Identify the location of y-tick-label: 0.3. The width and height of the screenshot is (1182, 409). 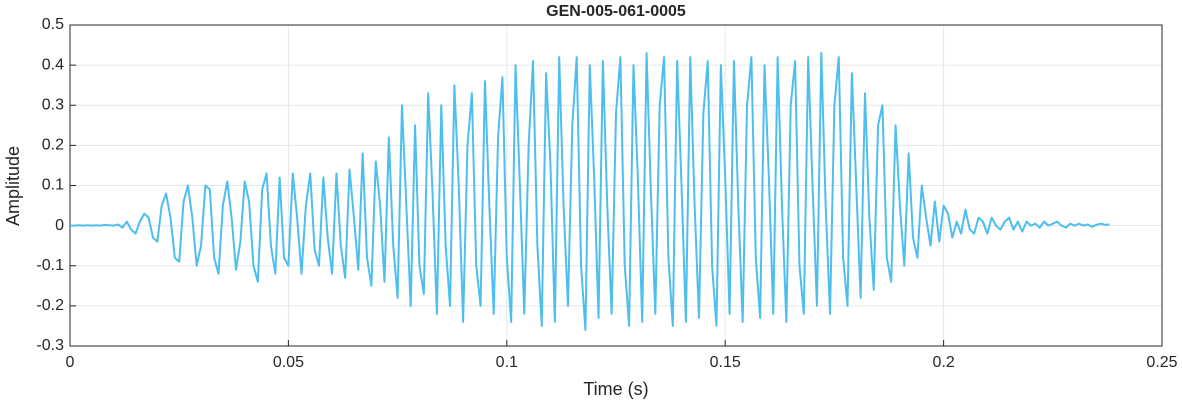
(53, 104).